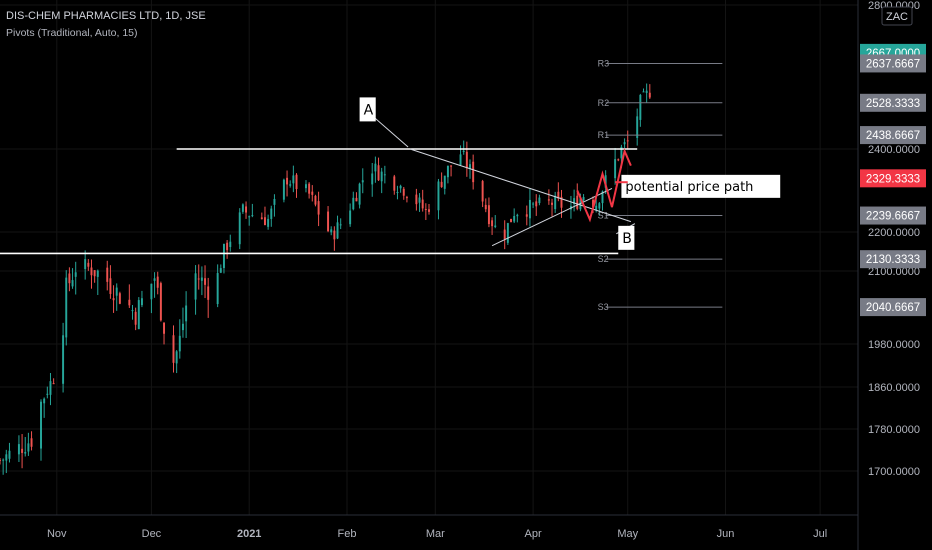  I want to click on indicator-label: Pivots (Traditional, Auto, 15), so click(72, 33).